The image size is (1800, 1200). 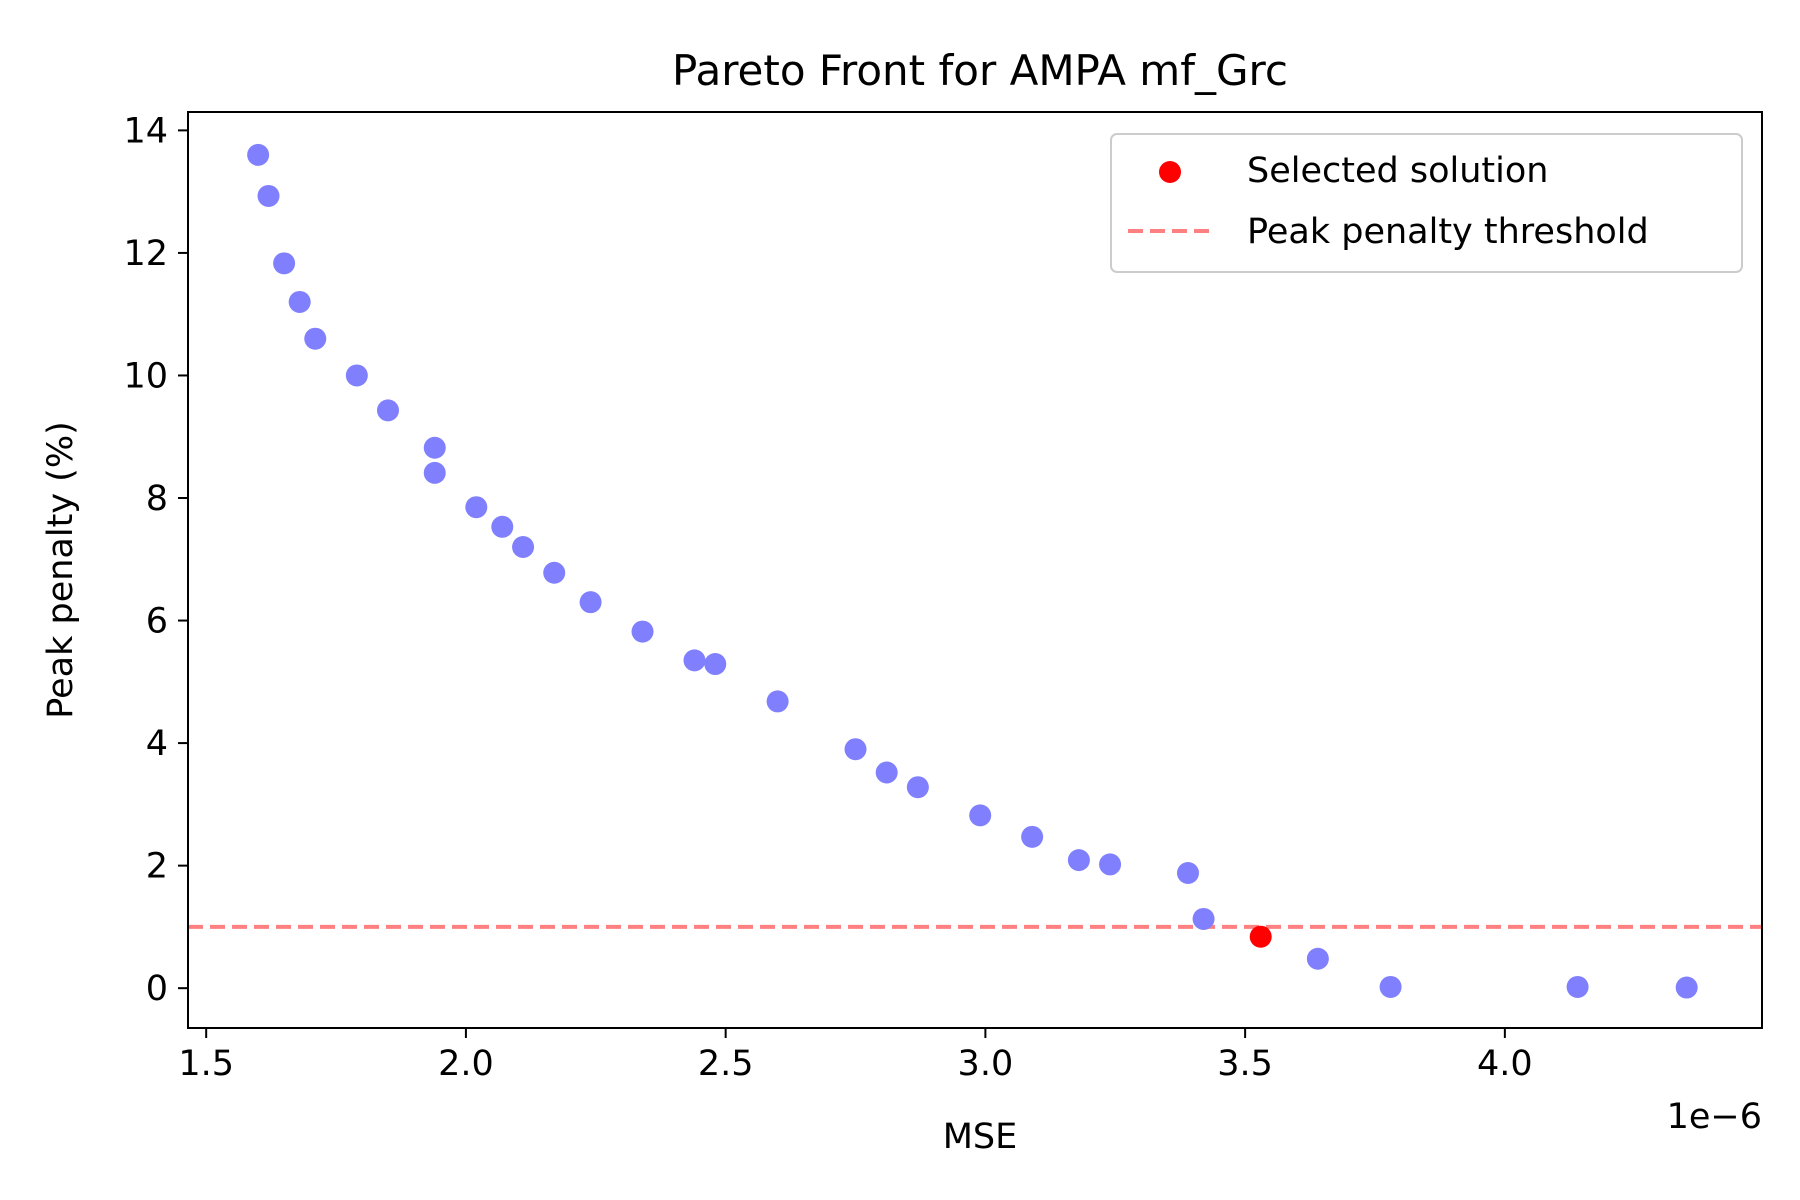 What do you see at coordinates (1714, 1117) in the screenshot?
I see `x-offset-label: 1e−6` at bounding box center [1714, 1117].